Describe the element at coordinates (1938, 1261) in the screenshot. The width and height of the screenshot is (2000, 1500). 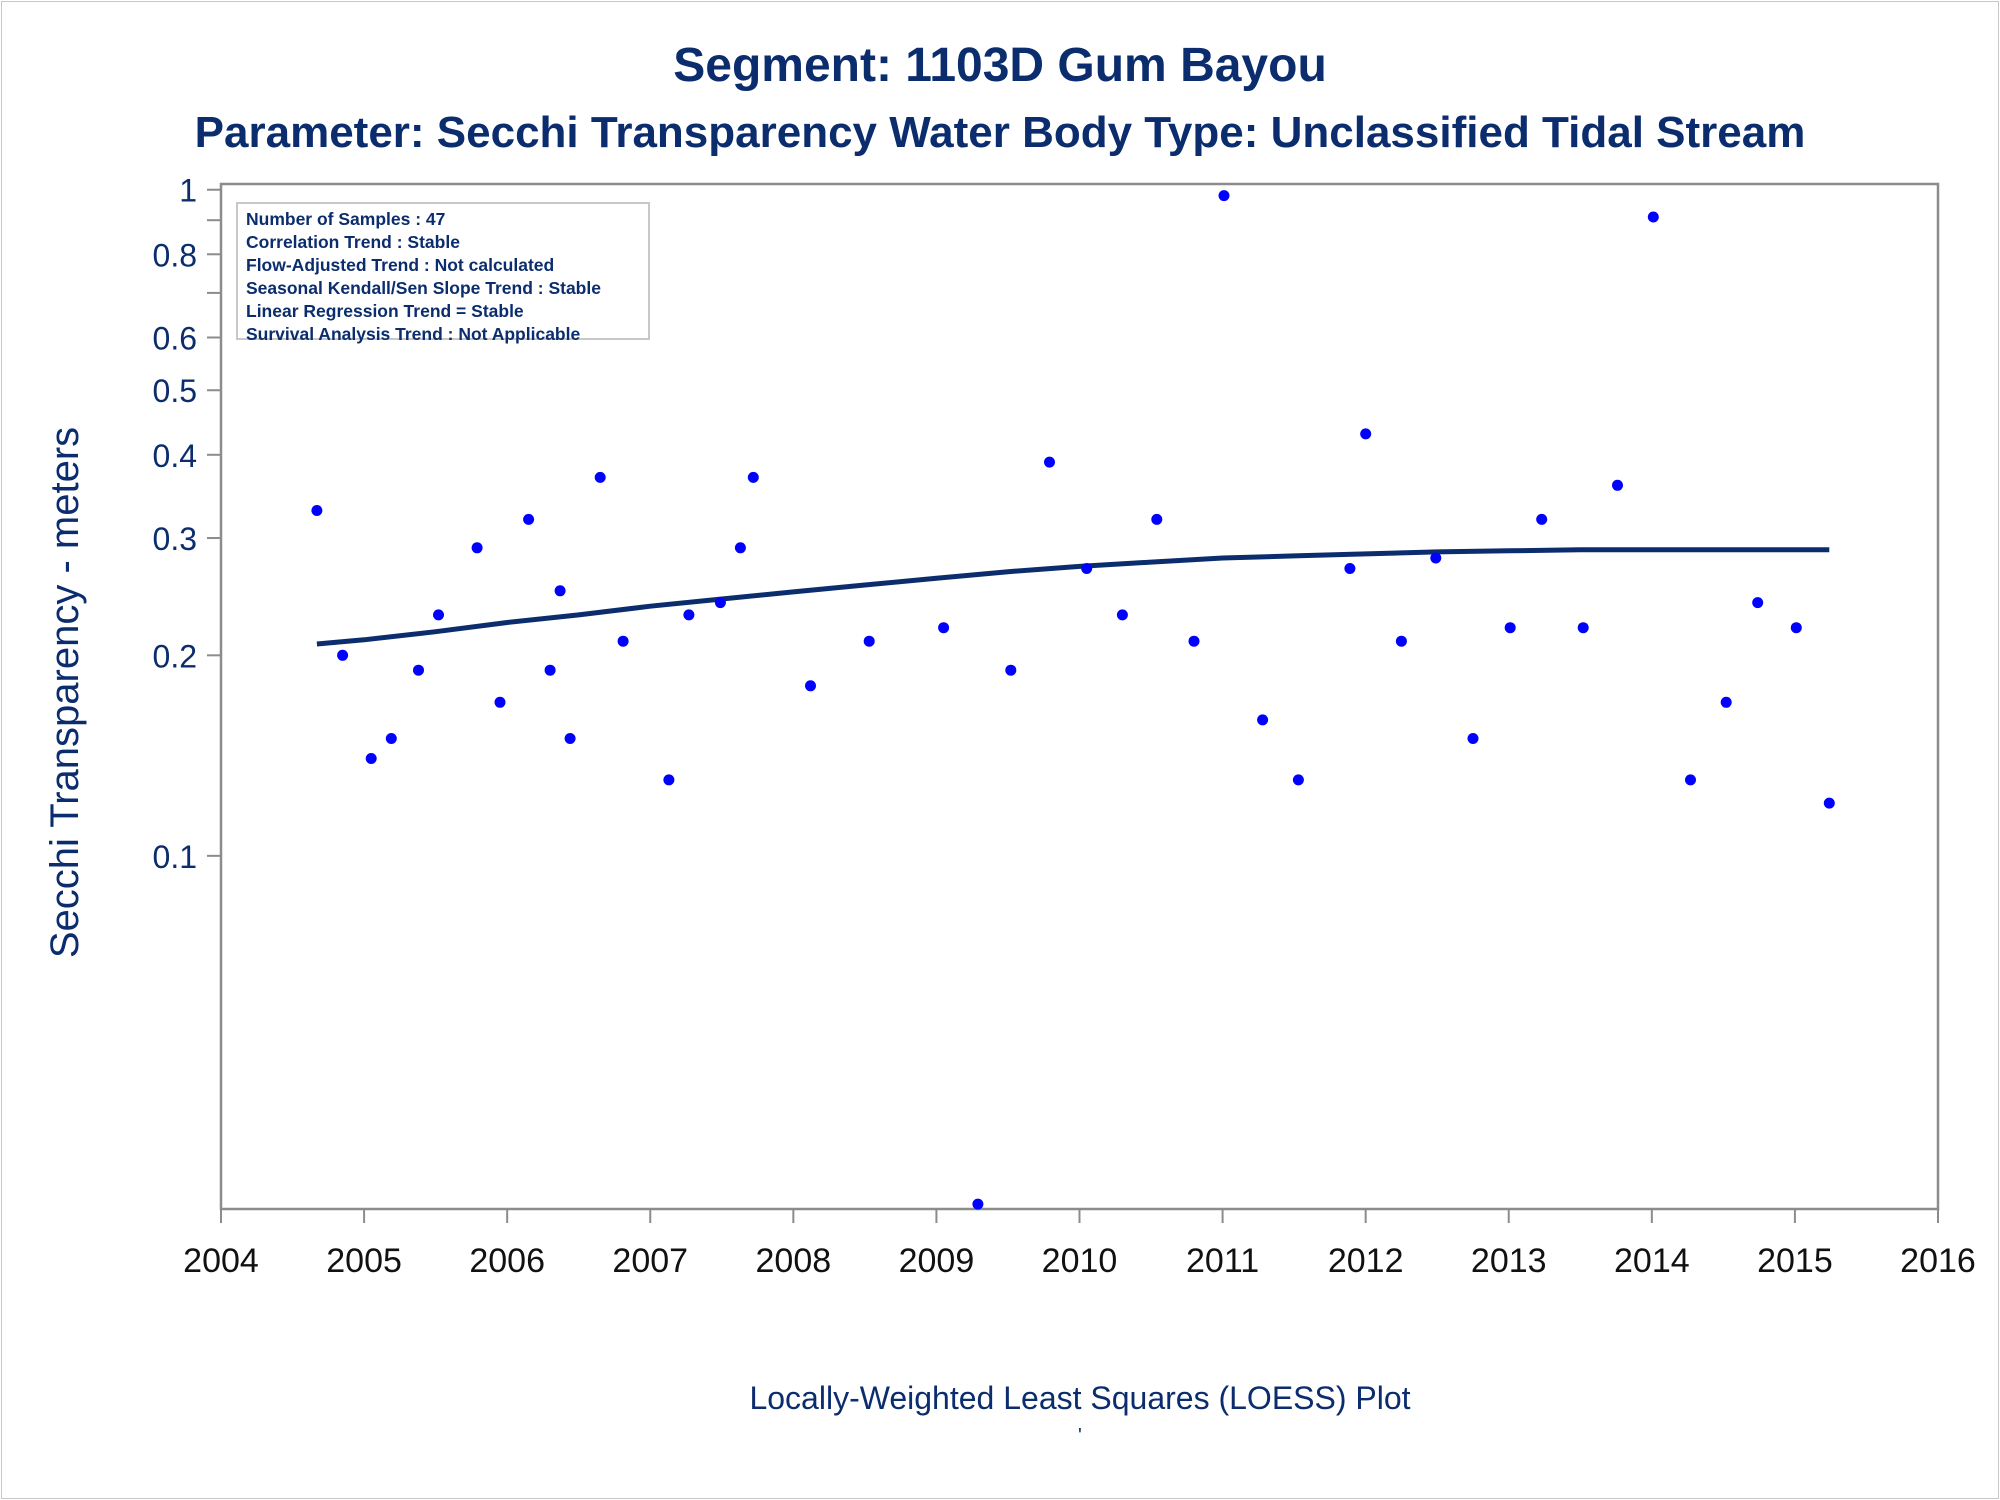
I see `x-tick-label: 2016` at that location.